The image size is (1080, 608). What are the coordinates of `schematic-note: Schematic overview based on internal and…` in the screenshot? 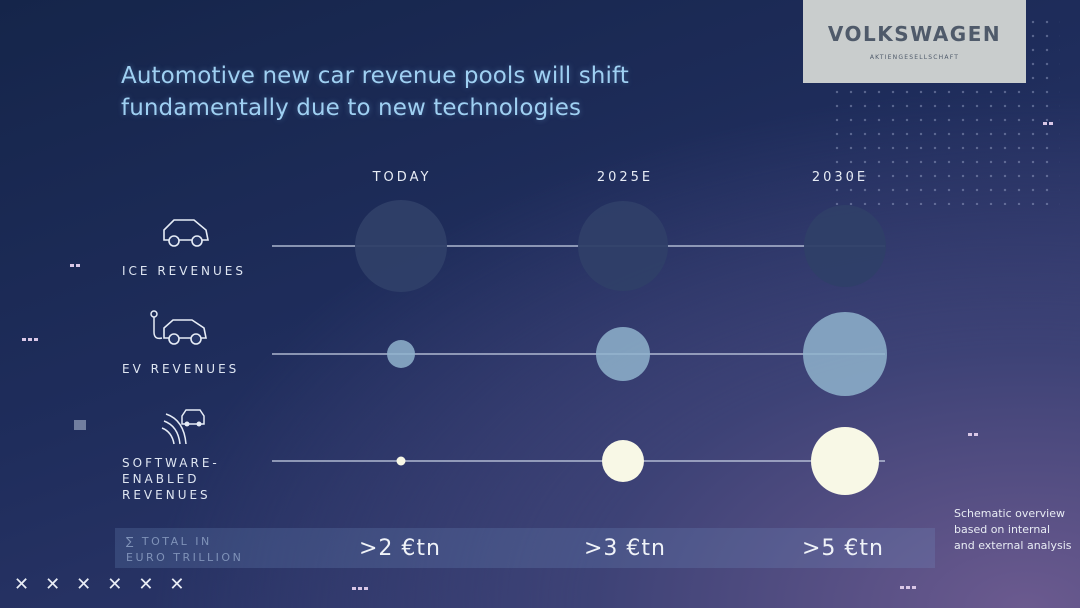 It's located at (1013, 529).